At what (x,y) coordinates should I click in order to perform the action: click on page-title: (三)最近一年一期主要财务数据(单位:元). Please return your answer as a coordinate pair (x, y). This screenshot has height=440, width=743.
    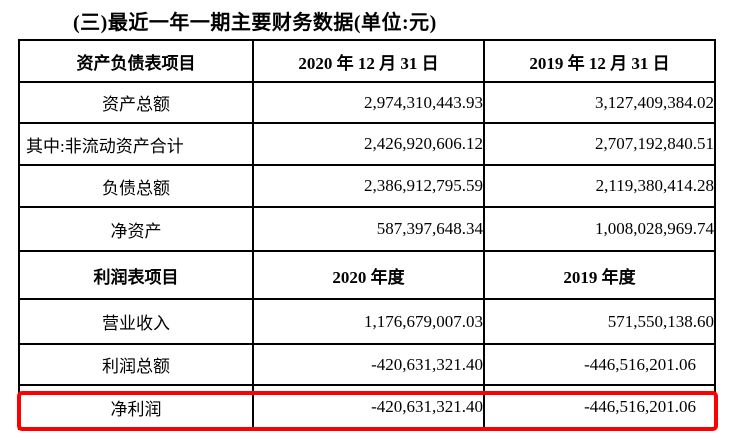
    Looking at the image, I should click on (255, 23).